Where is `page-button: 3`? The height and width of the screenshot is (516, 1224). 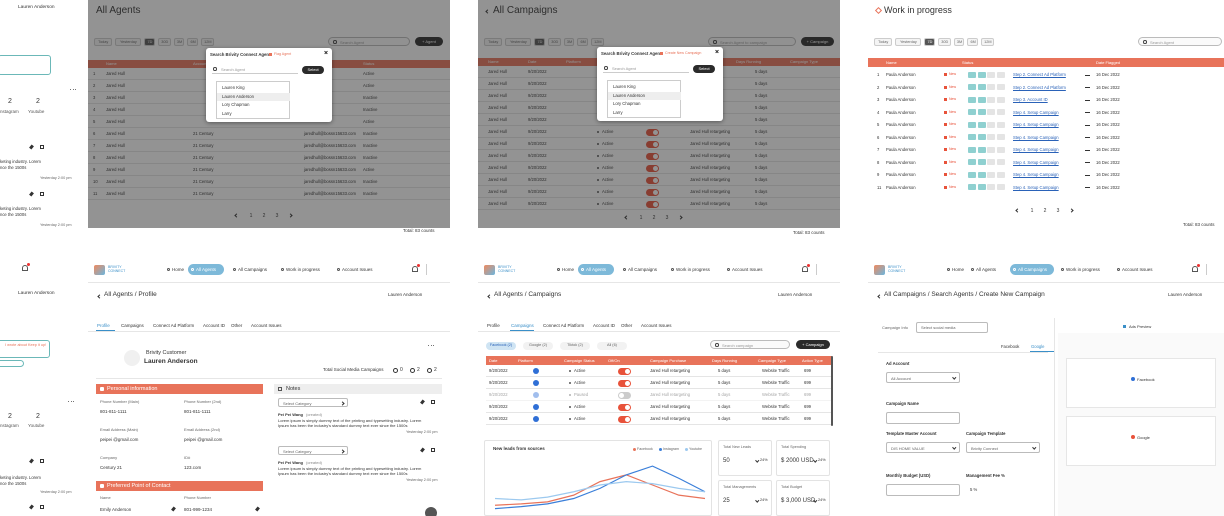 page-button: 3 is located at coordinates (1058, 211).